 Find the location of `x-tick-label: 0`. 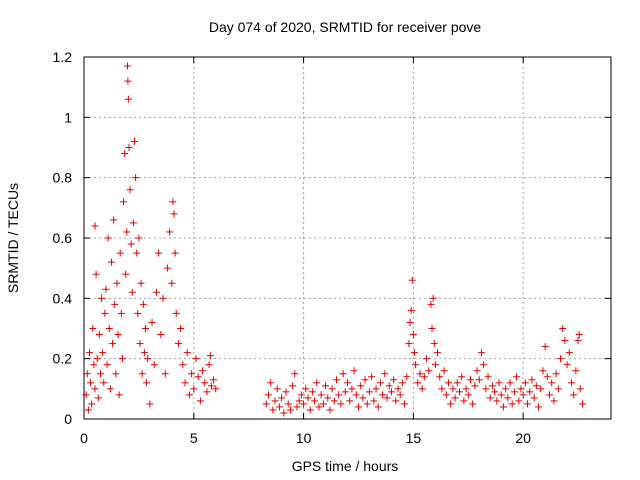

x-tick-label: 0 is located at coordinates (84, 438).